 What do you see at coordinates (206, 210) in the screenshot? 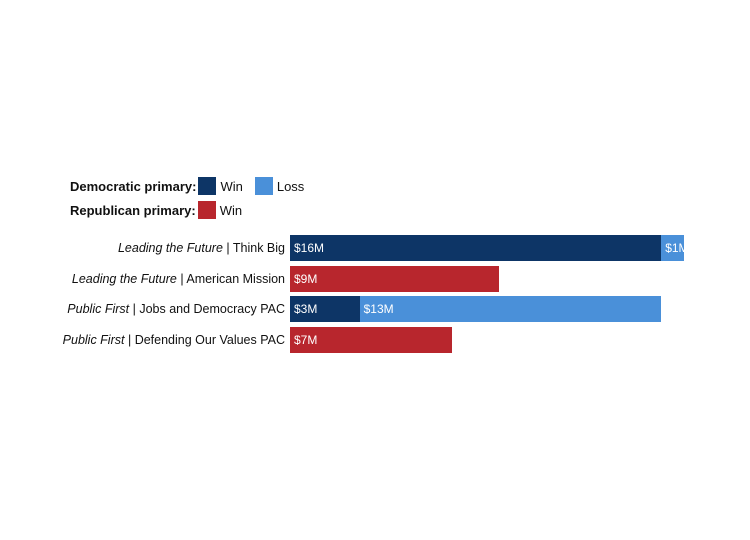
I see `legend-swatch-rep-win` at bounding box center [206, 210].